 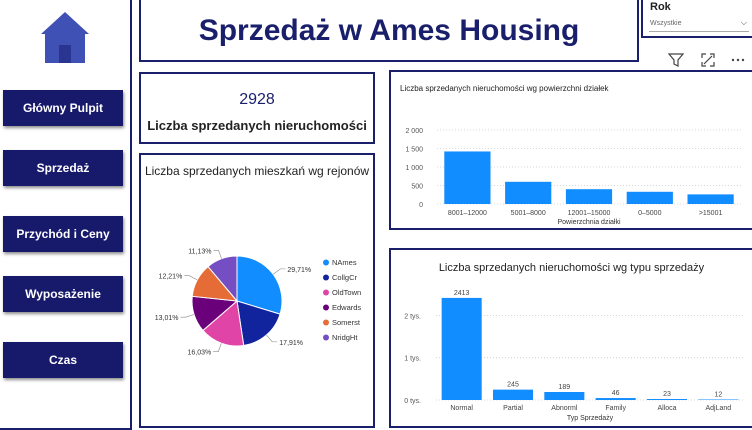 I want to click on bar-0–5000, so click(x=649, y=197).